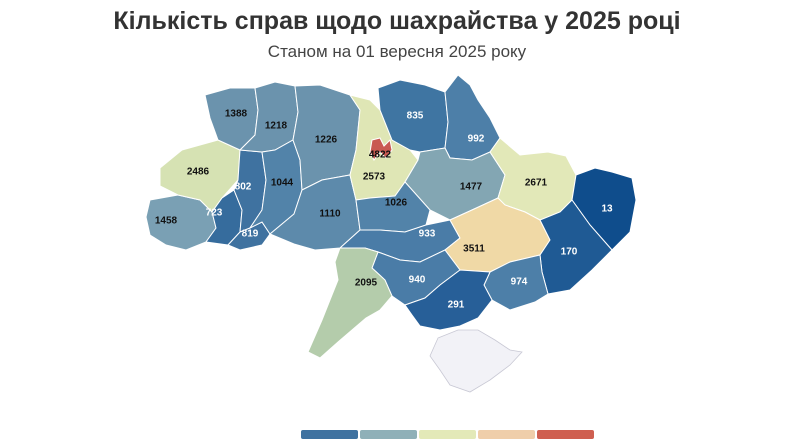 This screenshot has height=442, width=794. Describe the element at coordinates (276, 126) in the screenshot. I see `value-label-rivne: 1218` at that location.